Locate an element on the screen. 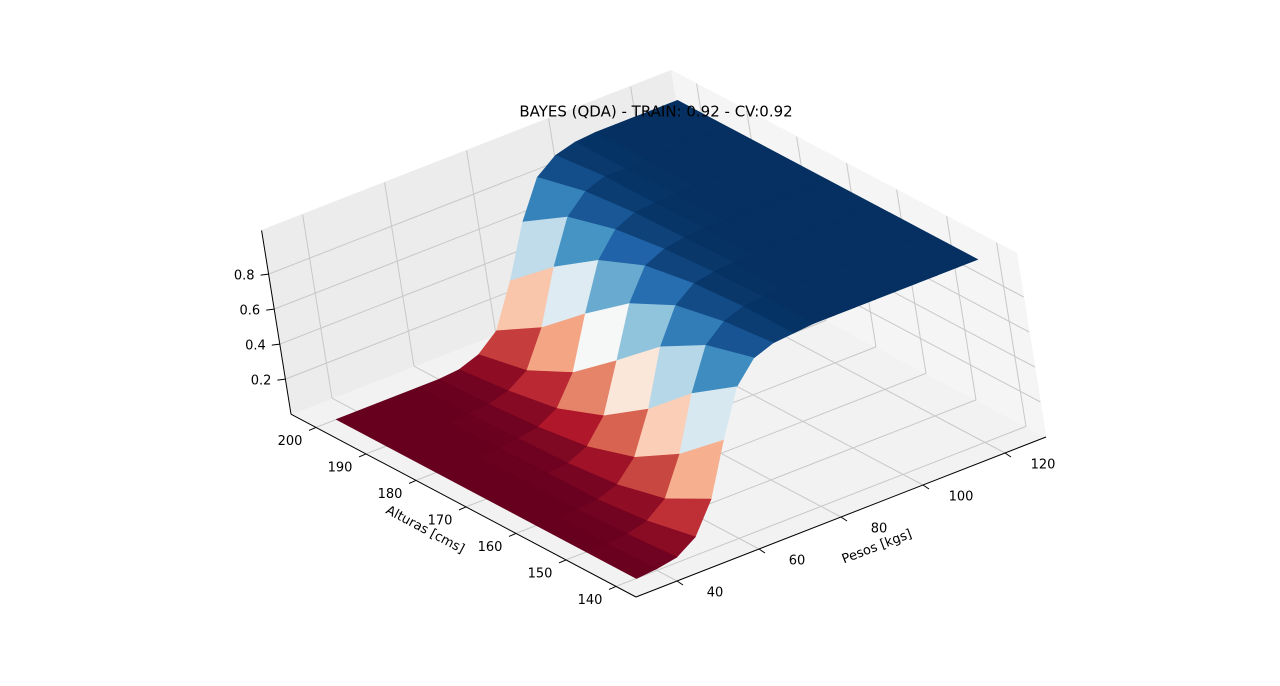 Image resolution: width=1280 pixels, height=686 pixels. z-tick-label: 0.8 is located at coordinates (244, 276).